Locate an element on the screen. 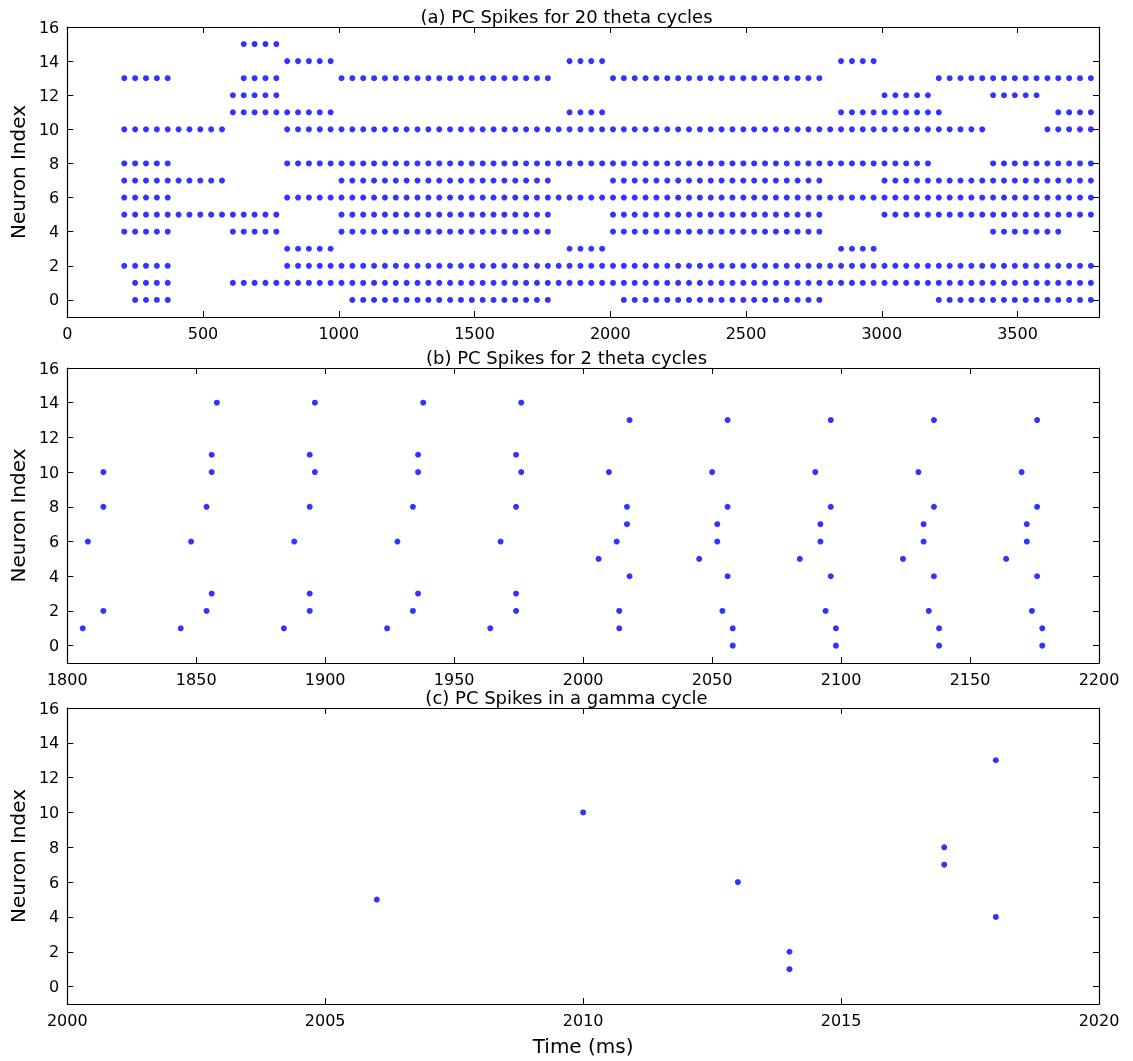 The width and height of the screenshot is (1133, 1061). x-tick-label: 2015 is located at coordinates (841, 1020).